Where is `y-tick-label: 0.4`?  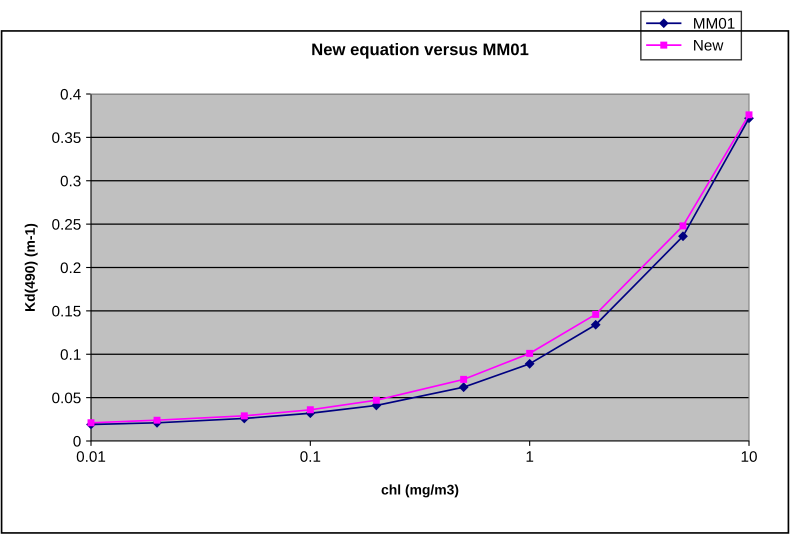 y-tick-label: 0.4 is located at coordinates (70, 94).